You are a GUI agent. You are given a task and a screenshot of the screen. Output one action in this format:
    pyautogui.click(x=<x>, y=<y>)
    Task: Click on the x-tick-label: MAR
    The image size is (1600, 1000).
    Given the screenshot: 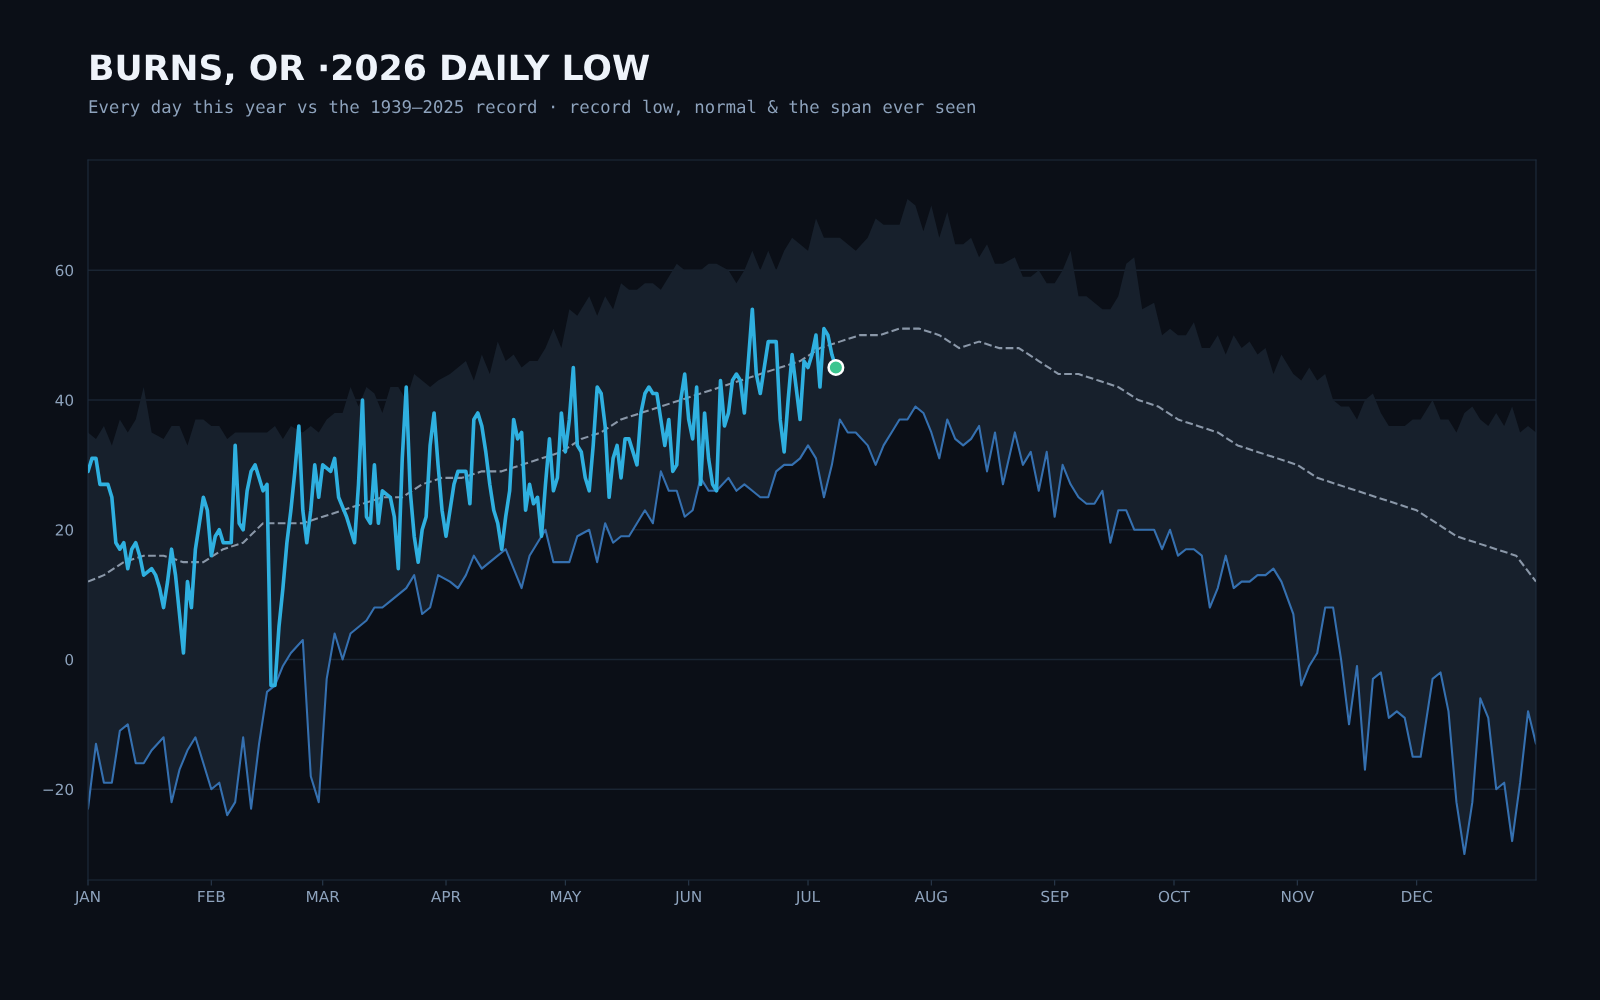 What is the action you would take?
    pyautogui.click(x=323, y=896)
    